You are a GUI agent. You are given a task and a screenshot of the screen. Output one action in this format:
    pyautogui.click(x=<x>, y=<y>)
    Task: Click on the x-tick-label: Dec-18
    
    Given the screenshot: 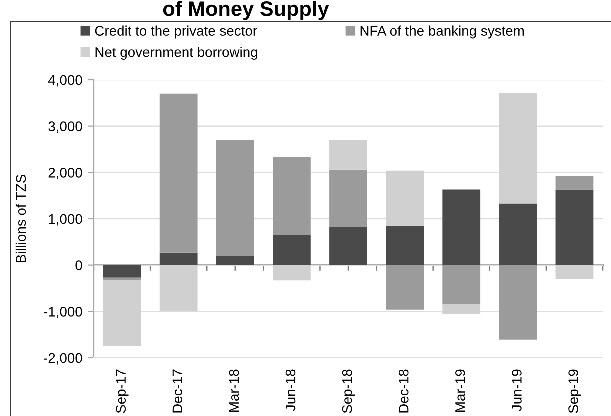 What is the action you would take?
    pyautogui.click(x=403, y=391)
    